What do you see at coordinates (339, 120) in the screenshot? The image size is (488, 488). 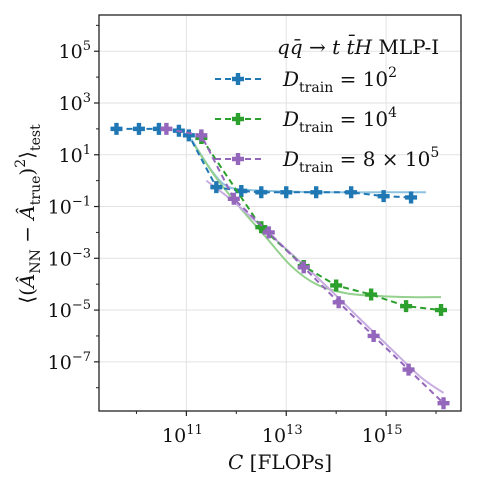 I see `legend-label: Dtrain = 104` at bounding box center [339, 120].